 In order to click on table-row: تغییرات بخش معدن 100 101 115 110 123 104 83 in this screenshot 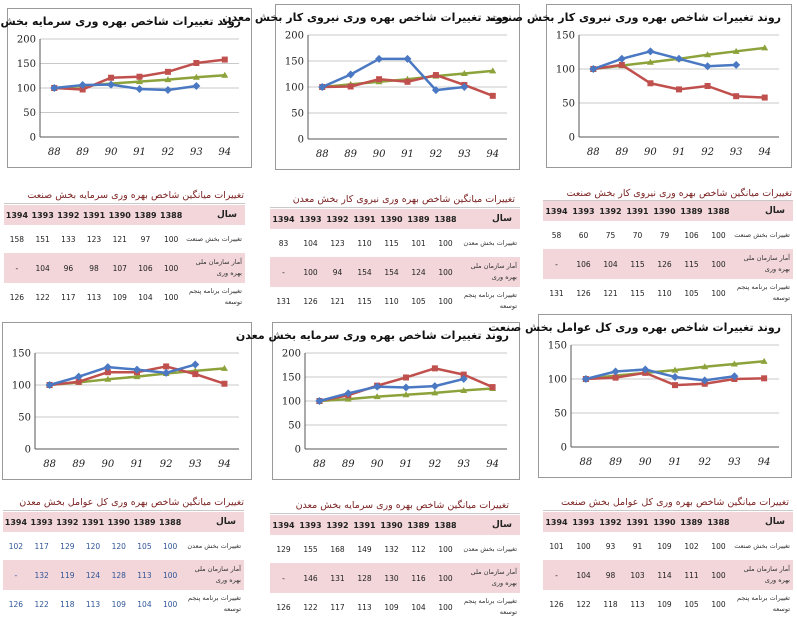, I will do `click(395, 243)`.